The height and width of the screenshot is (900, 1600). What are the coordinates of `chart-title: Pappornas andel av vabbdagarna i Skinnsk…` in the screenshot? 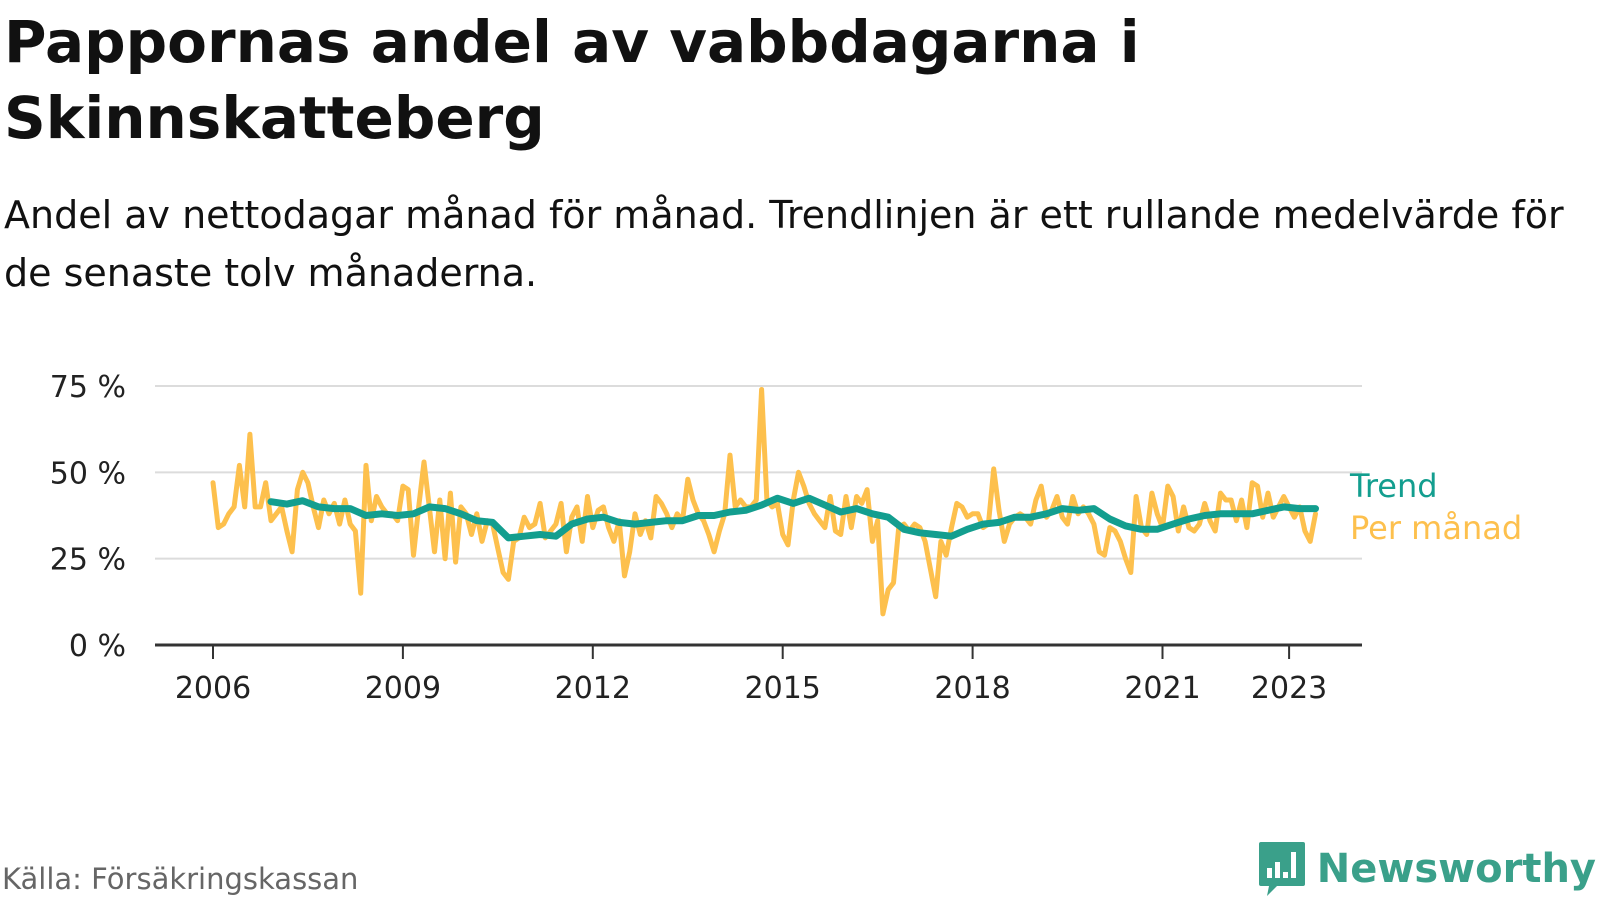 It's located at (572, 80).